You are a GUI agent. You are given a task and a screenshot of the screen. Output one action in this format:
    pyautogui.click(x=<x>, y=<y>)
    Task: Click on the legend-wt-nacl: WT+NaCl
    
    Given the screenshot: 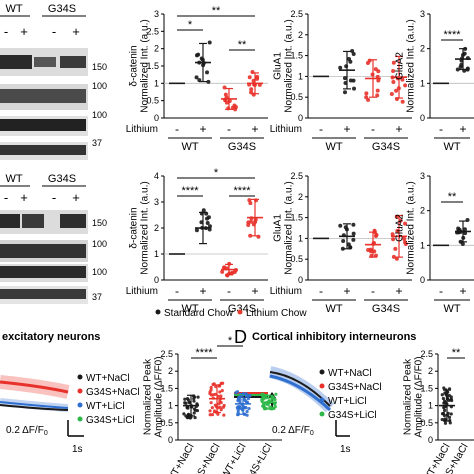 What is the action you would take?
    pyautogui.click(x=350, y=373)
    